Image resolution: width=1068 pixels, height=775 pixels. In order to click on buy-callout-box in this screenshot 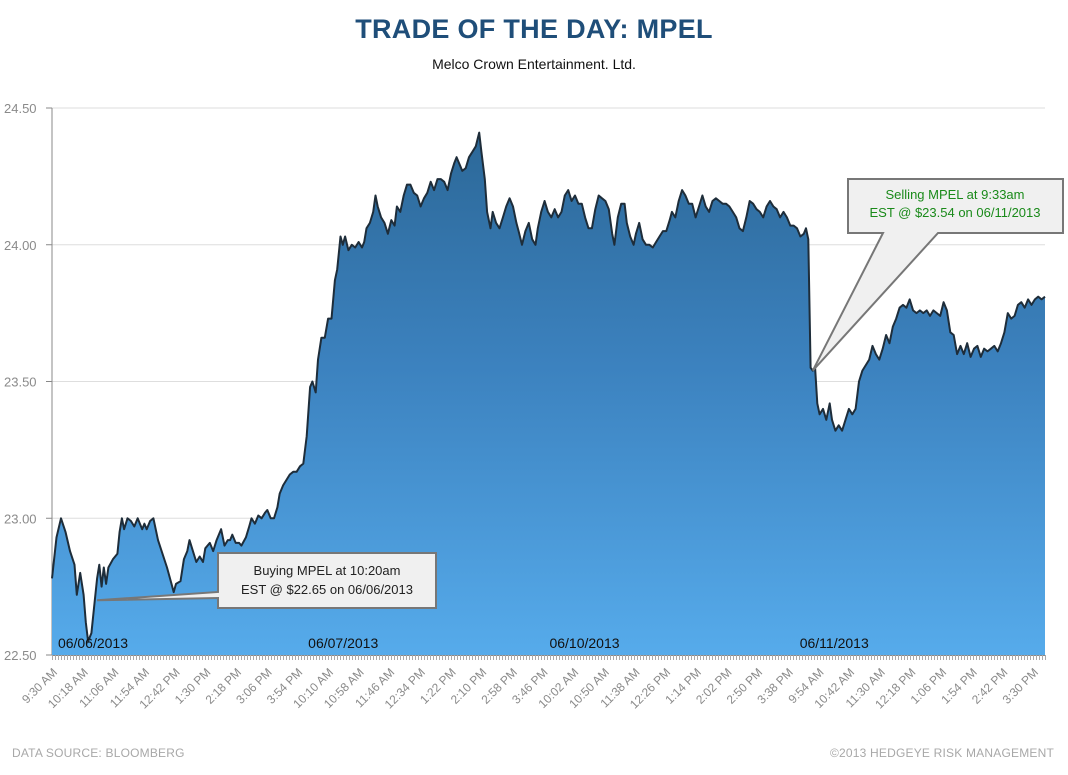, I will do `click(267, 580)`.